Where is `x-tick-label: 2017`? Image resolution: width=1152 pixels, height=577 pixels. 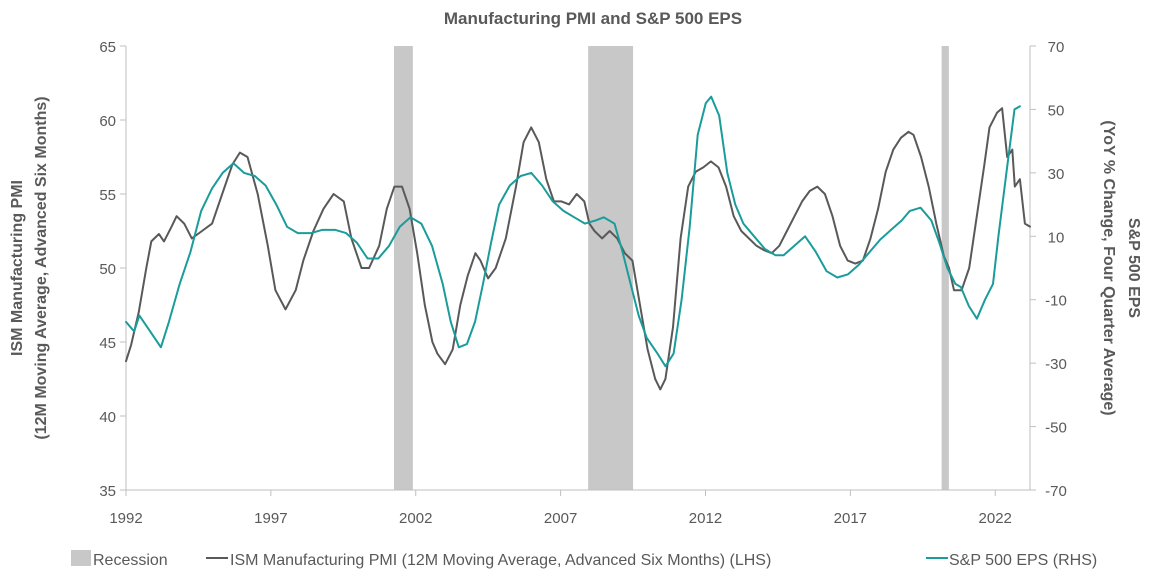 x-tick-label: 2017 is located at coordinates (850, 518).